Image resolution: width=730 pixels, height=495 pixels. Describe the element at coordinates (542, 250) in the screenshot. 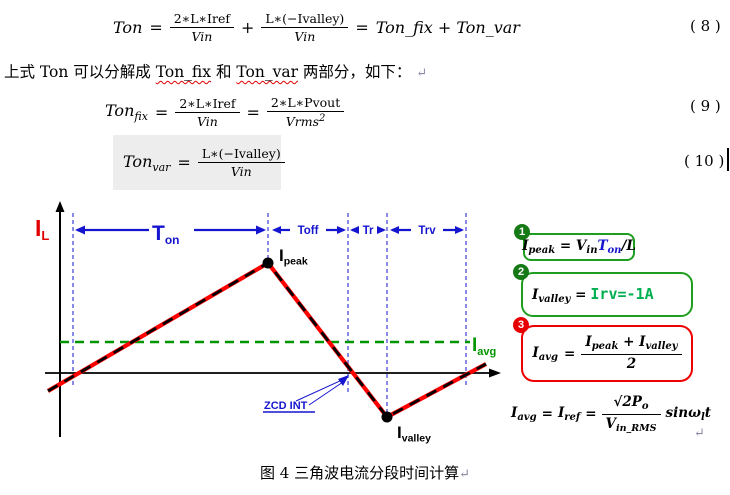

I see `f1-lhs-sub: peak` at that location.